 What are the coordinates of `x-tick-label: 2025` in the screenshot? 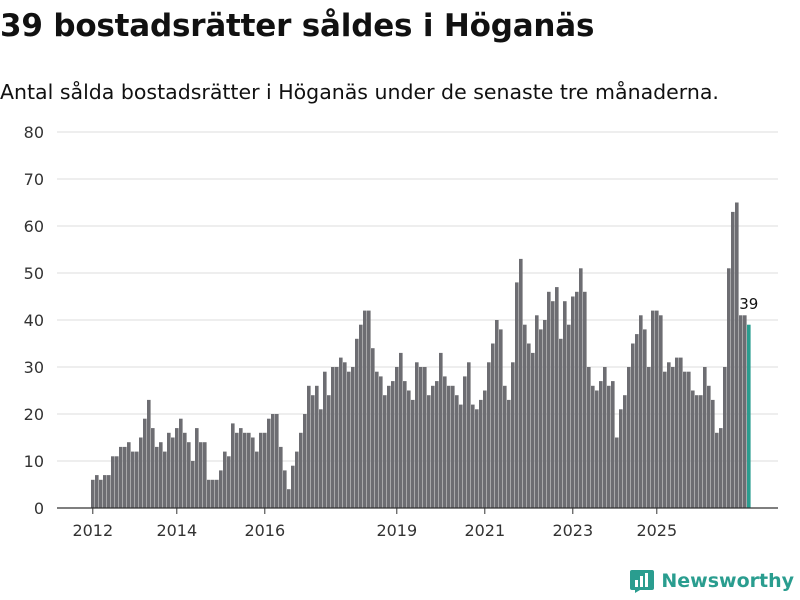 It's located at (656, 530).